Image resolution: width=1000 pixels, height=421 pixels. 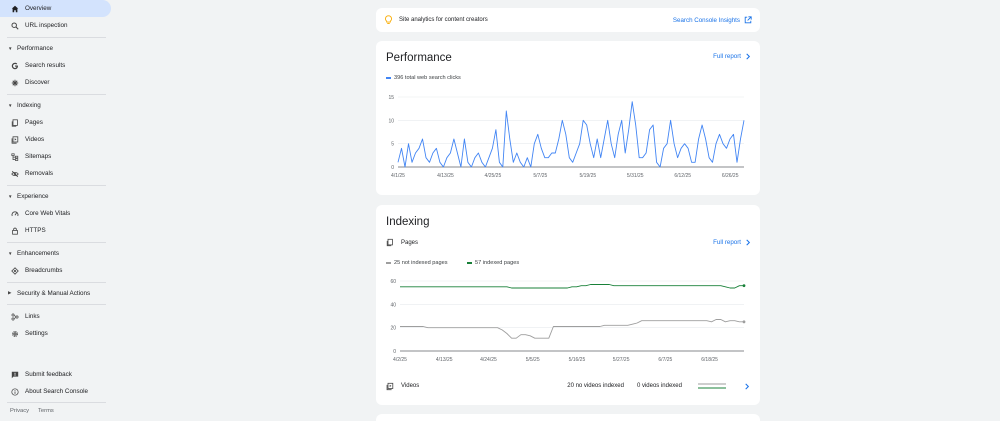 I want to click on x-tick-label: 6/26/25, so click(x=730, y=176).